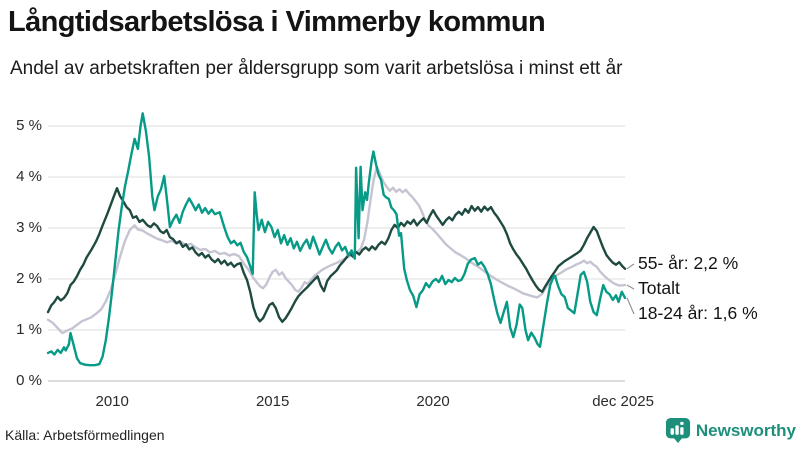 The height and width of the screenshot is (450, 800). I want to click on x-axis-tick-label: 2020, so click(433, 401).